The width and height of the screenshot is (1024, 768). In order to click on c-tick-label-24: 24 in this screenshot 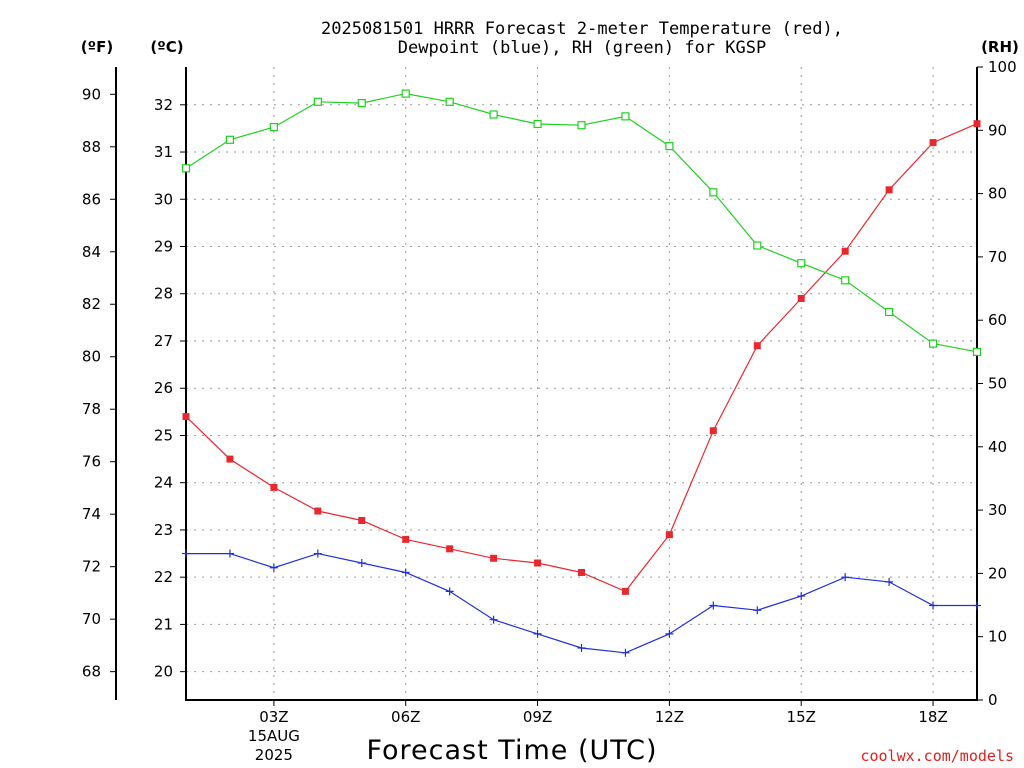, I will do `click(163, 483)`.